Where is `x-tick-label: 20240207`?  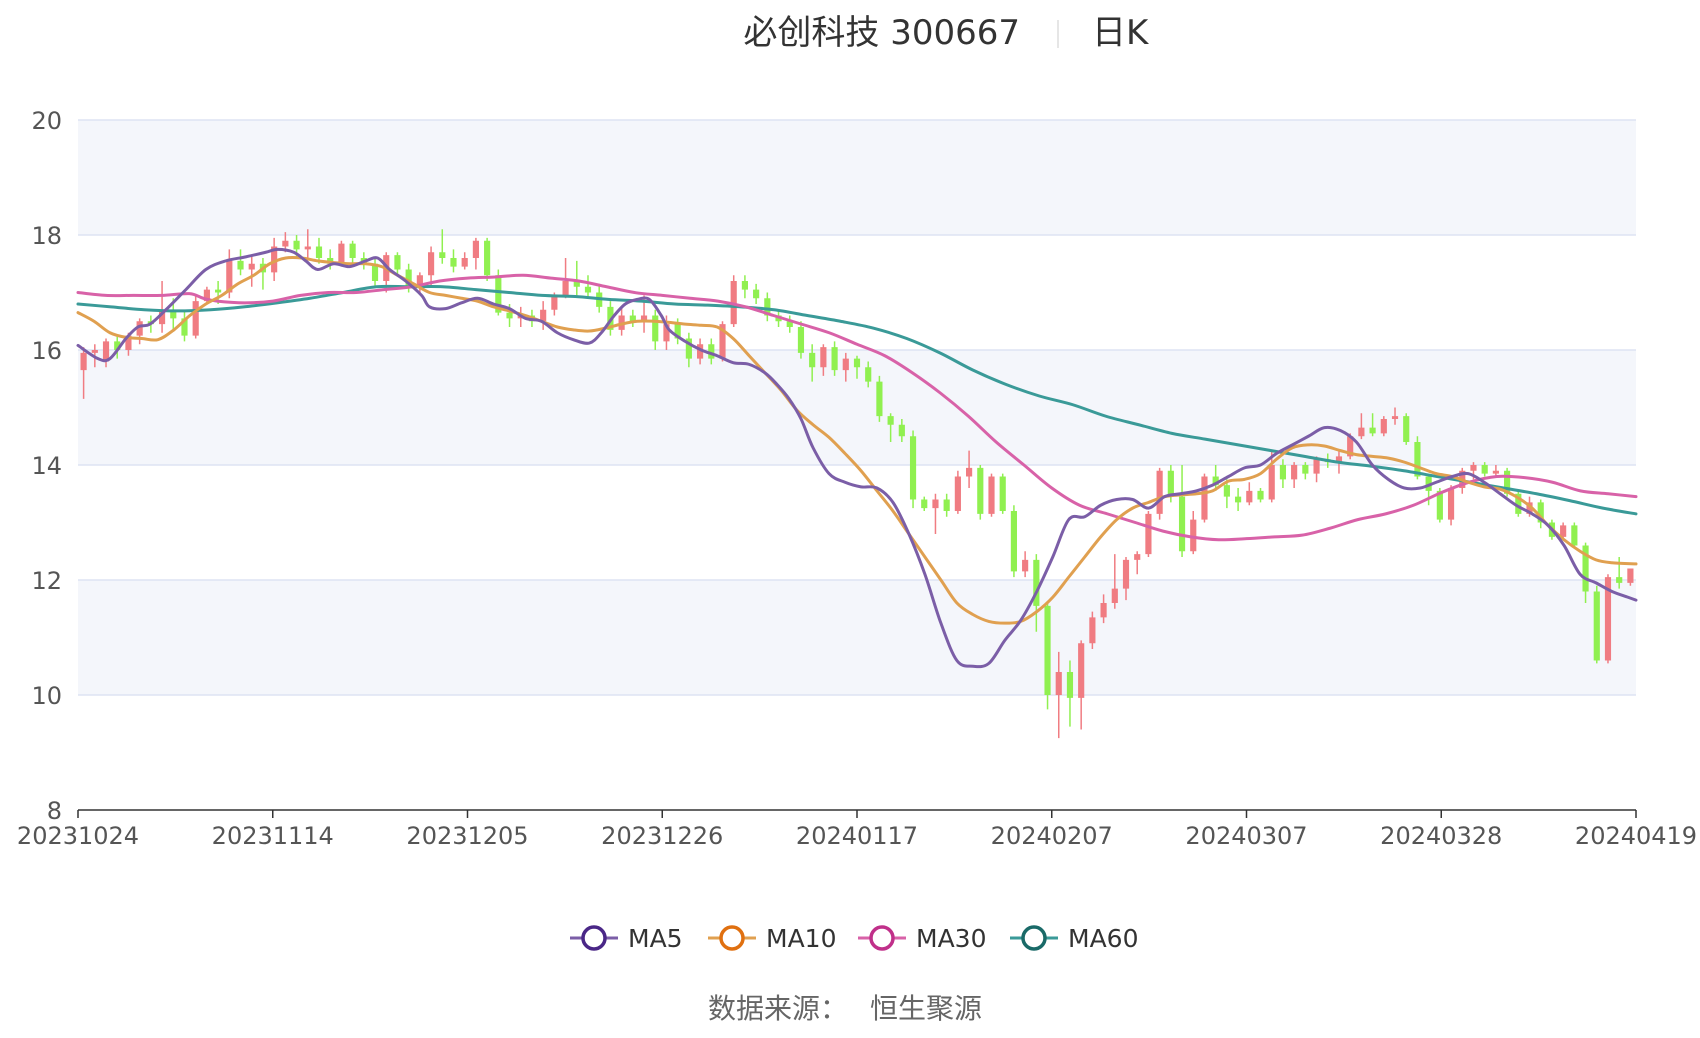 x-tick-label: 20240207 is located at coordinates (1052, 836).